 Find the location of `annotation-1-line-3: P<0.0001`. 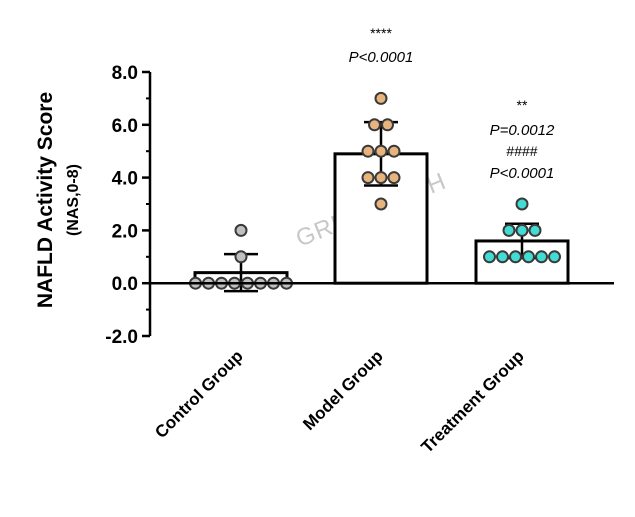

annotation-1-line-3: P<0.0001 is located at coordinates (522, 173).